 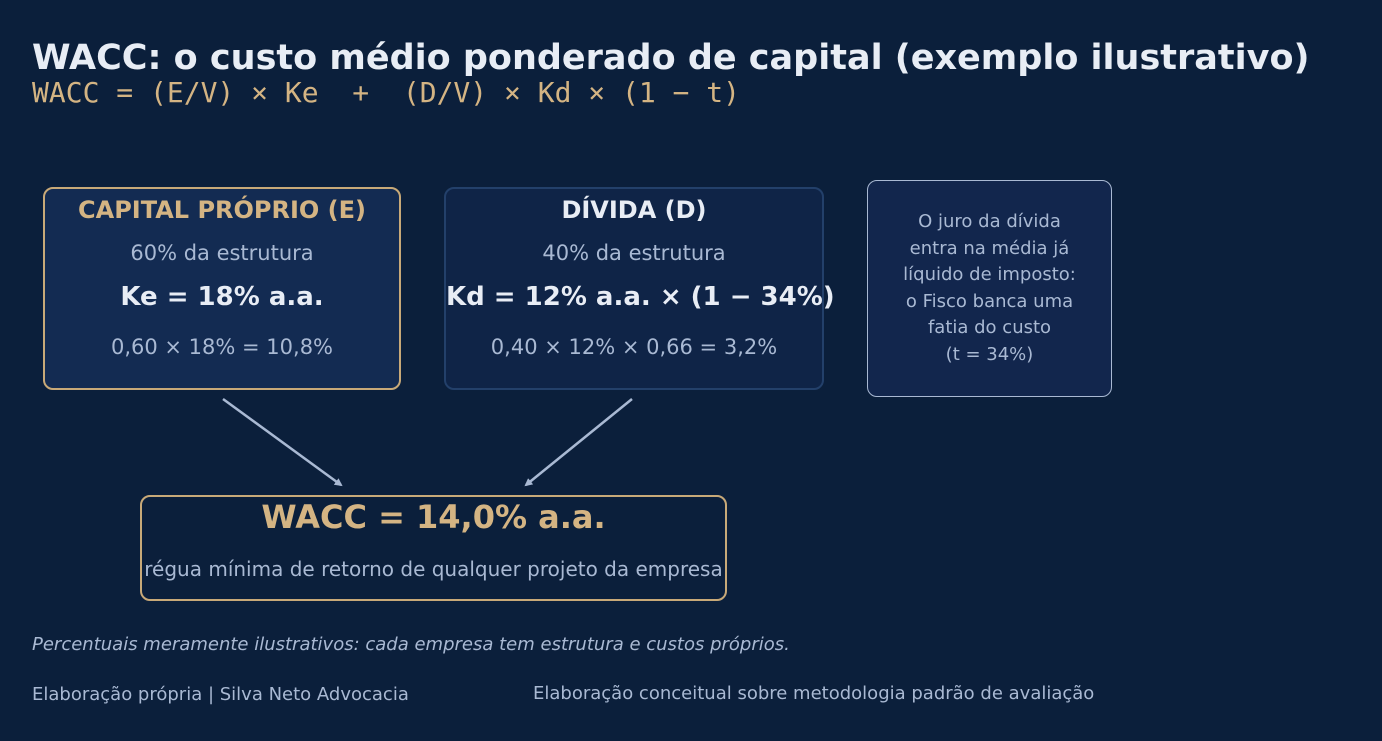 I want to click on note-line: entra na média já, so click(x=989, y=248).